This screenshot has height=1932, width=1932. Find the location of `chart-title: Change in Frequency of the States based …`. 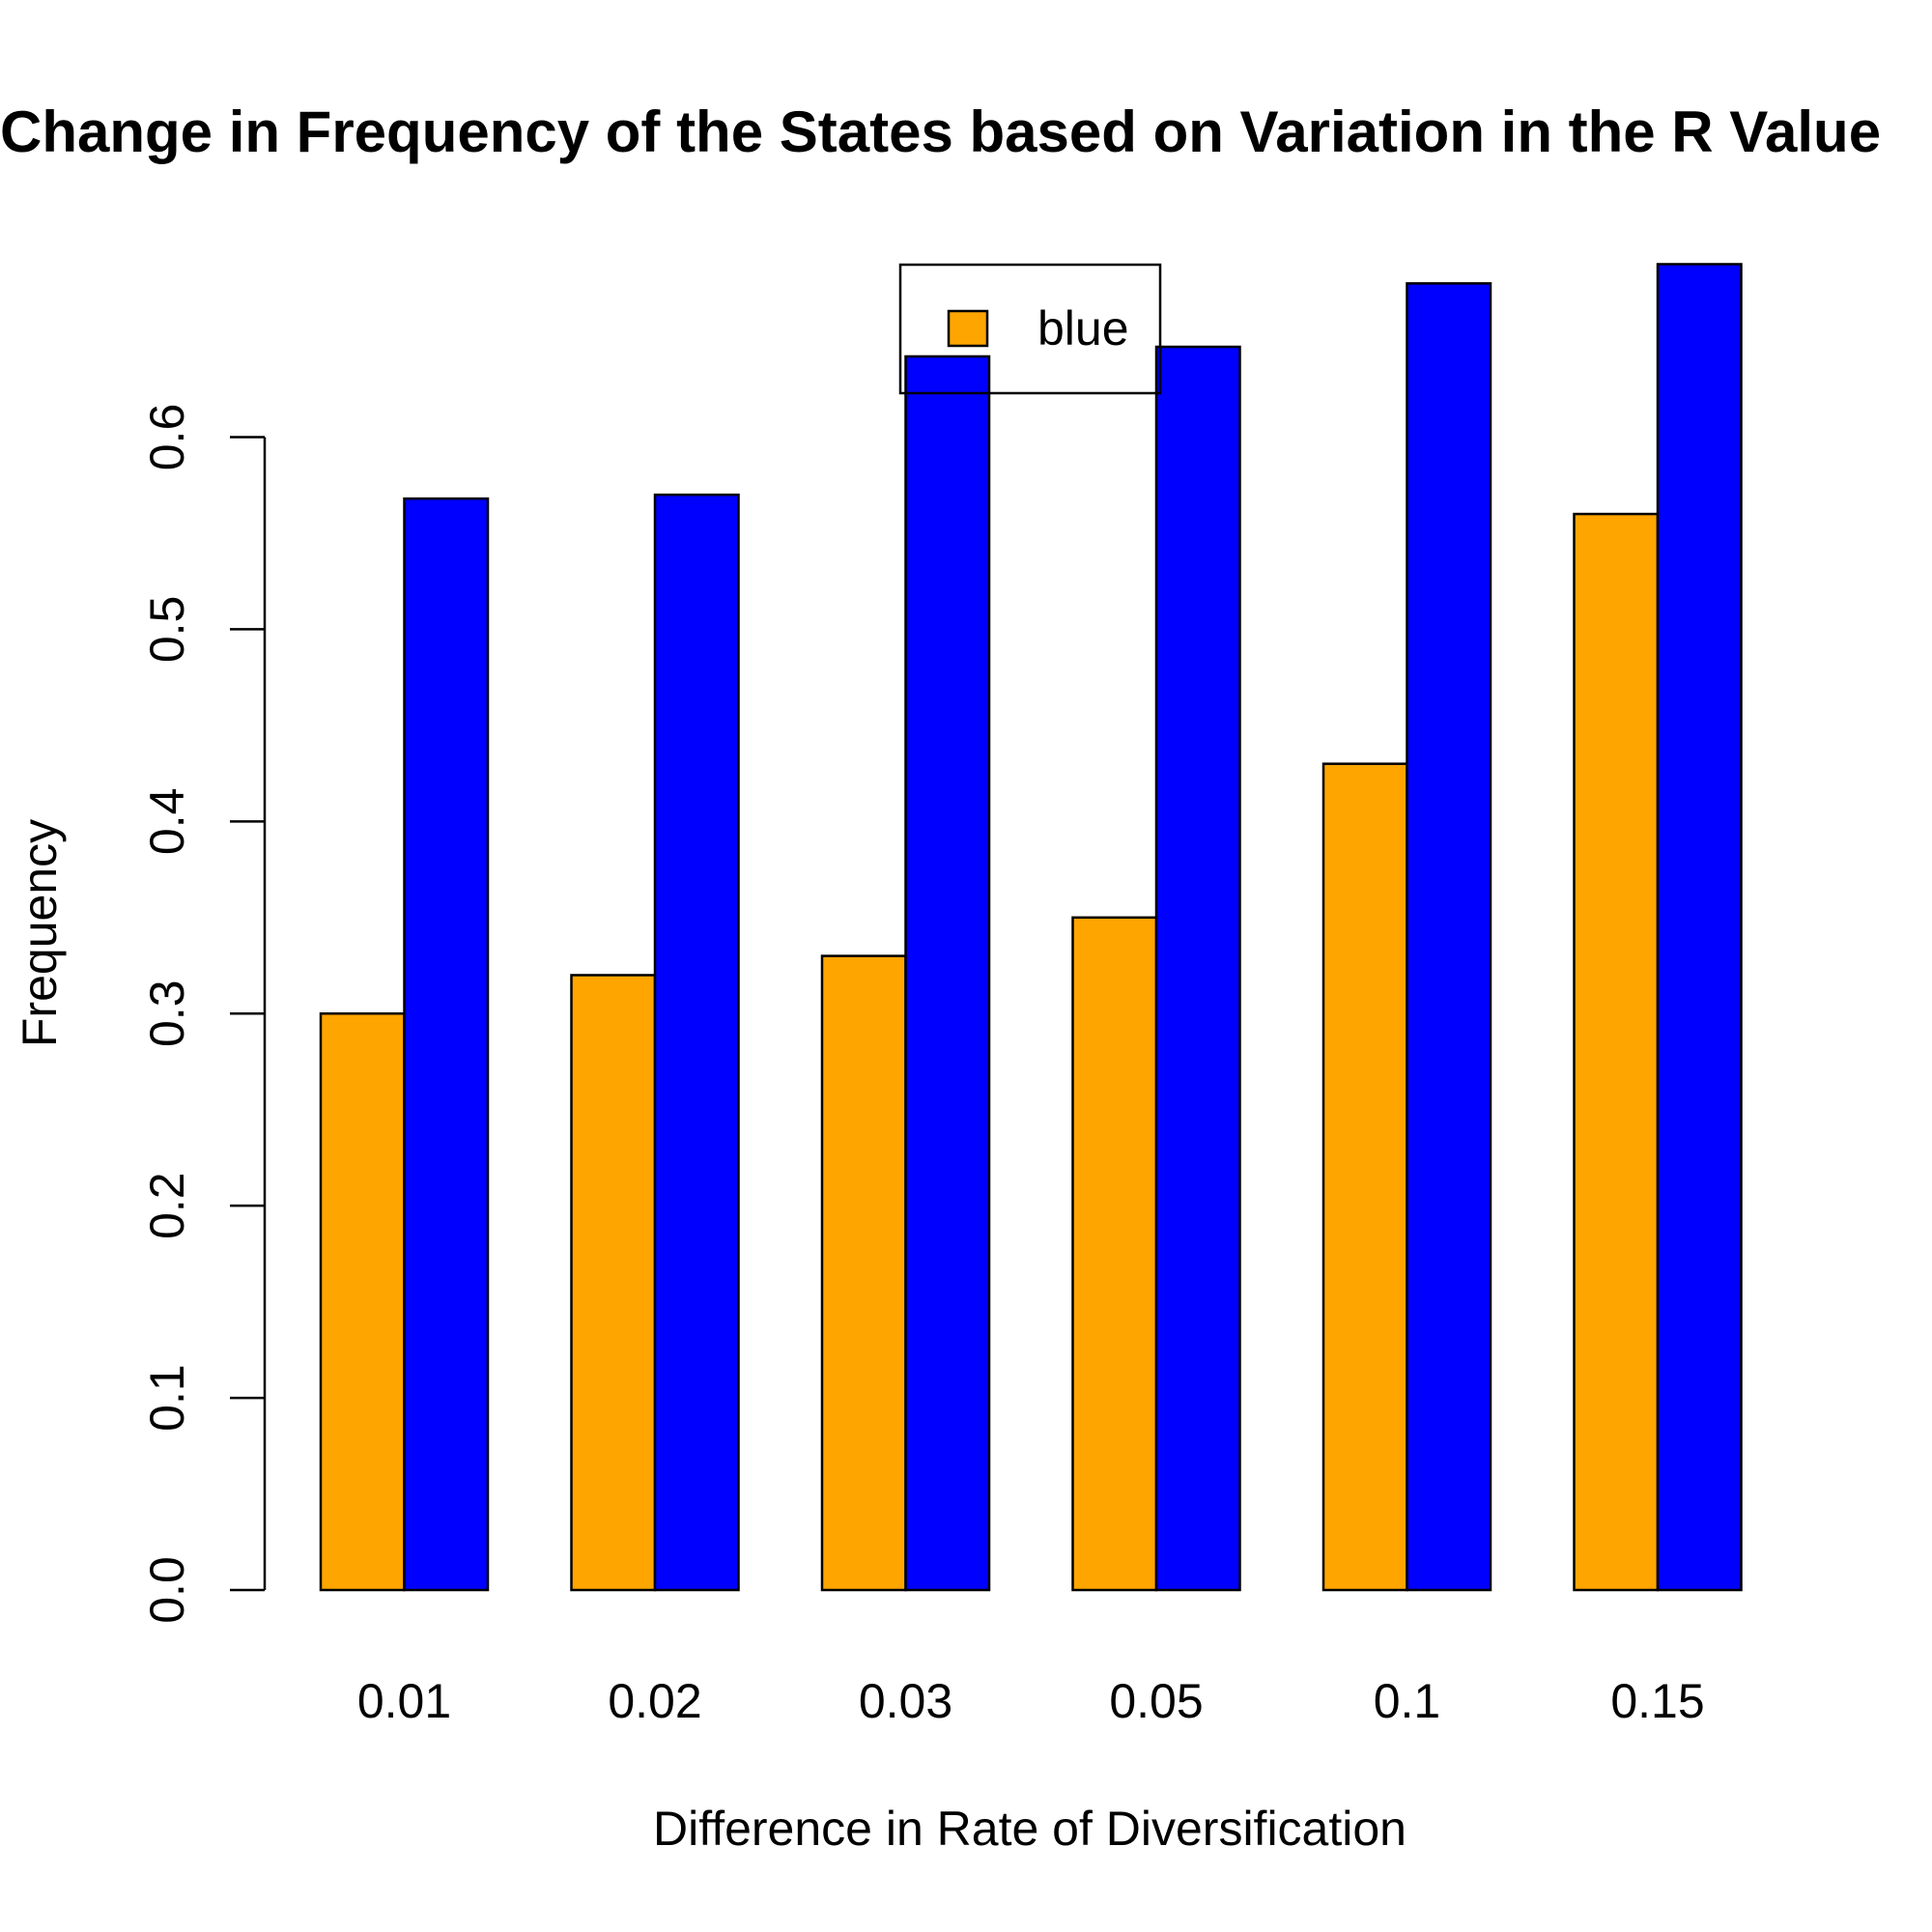

chart-title: Change in Frequency of the States based … is located at coordinates (940, 131).